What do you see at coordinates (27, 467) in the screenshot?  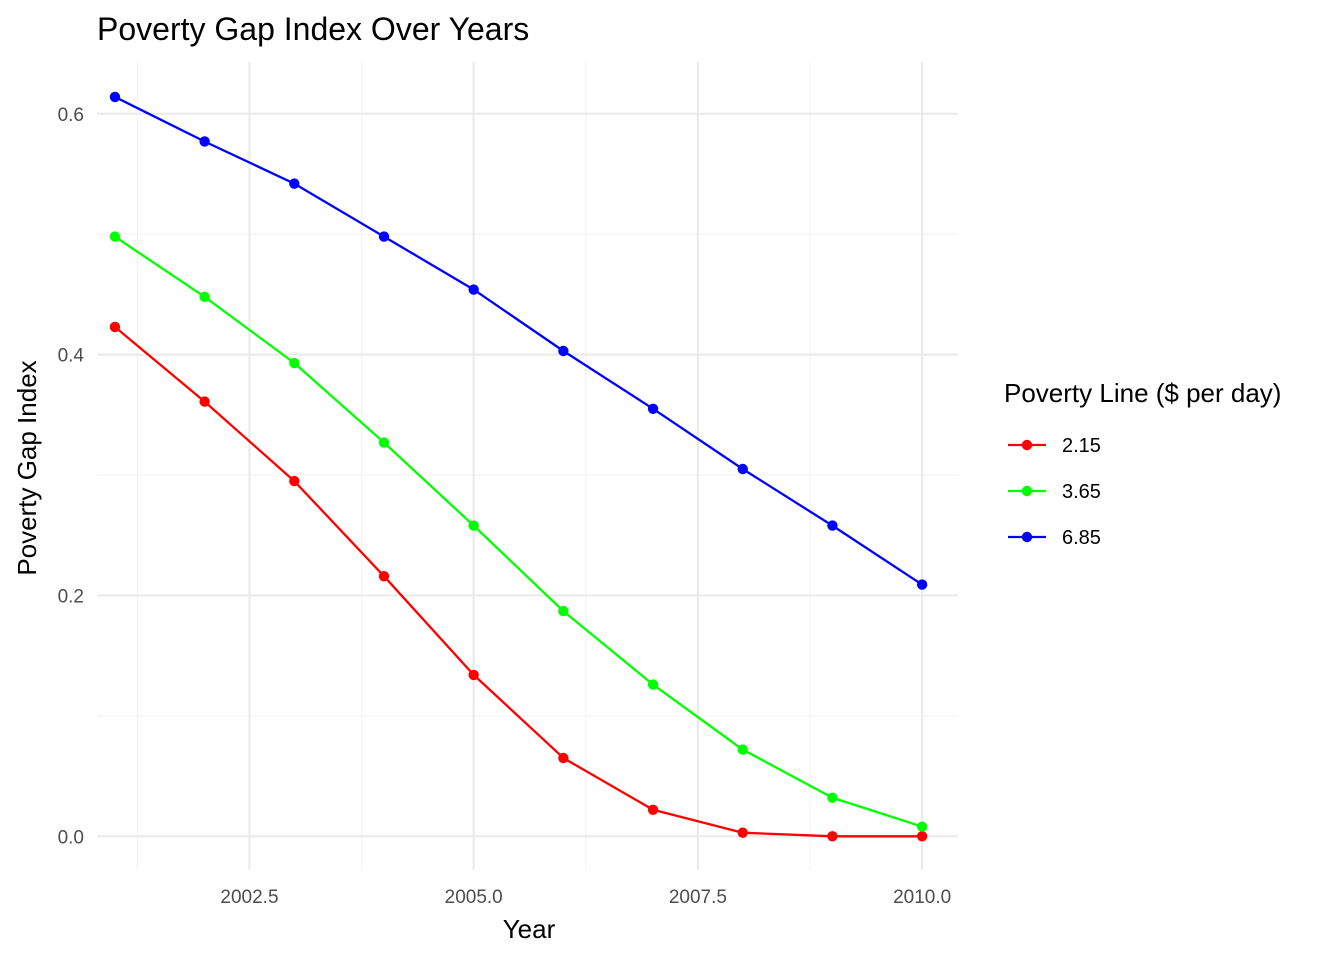 I see `y-axis-title: Poverty Gap Index` at bounding box center [27, 467].